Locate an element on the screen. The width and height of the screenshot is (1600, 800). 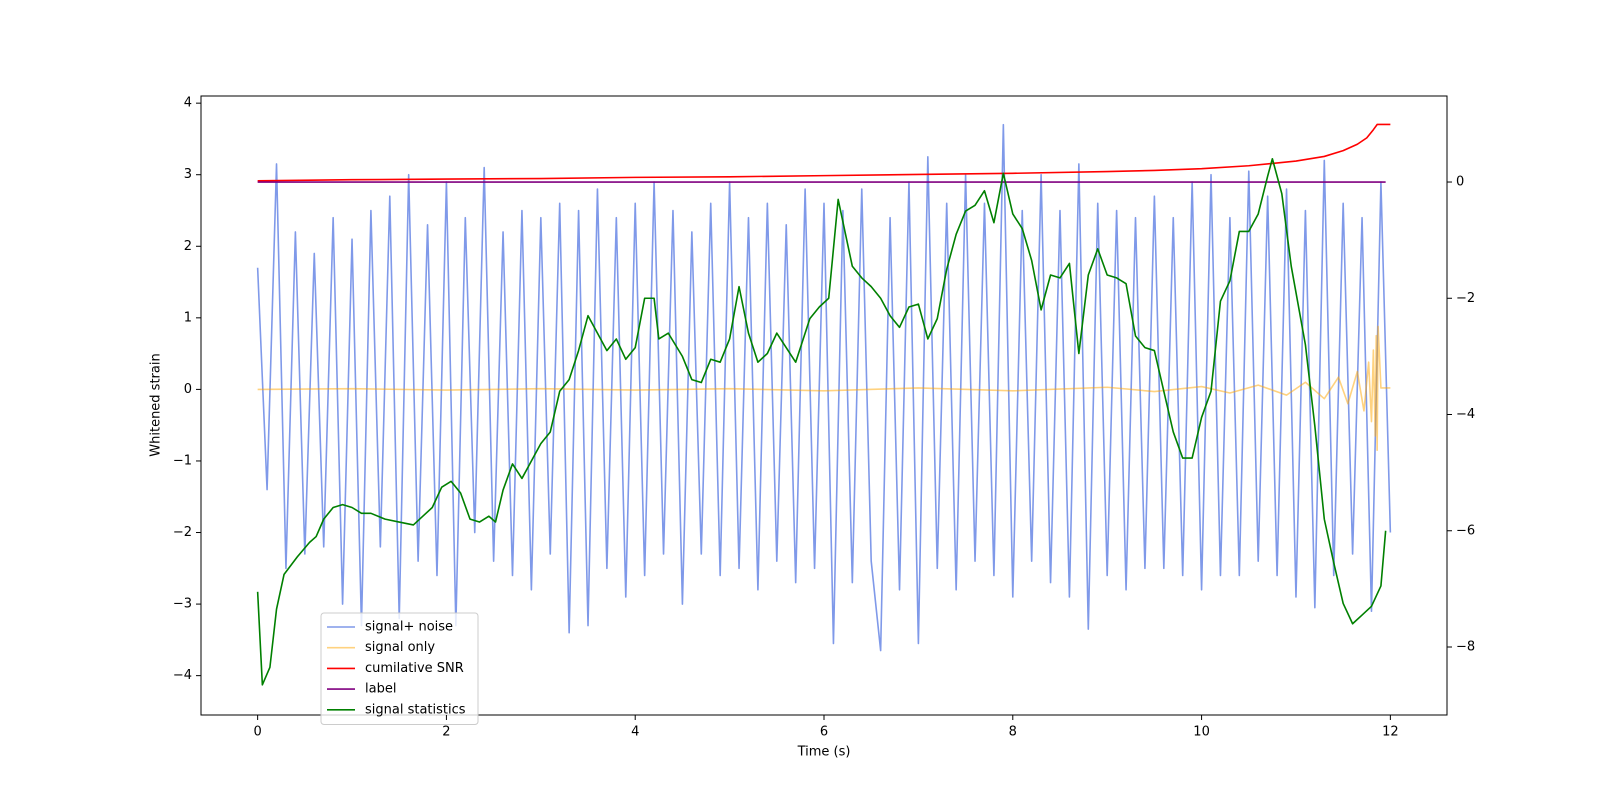
y2-tick-label: 0 is located at coordinates (1460, 182).